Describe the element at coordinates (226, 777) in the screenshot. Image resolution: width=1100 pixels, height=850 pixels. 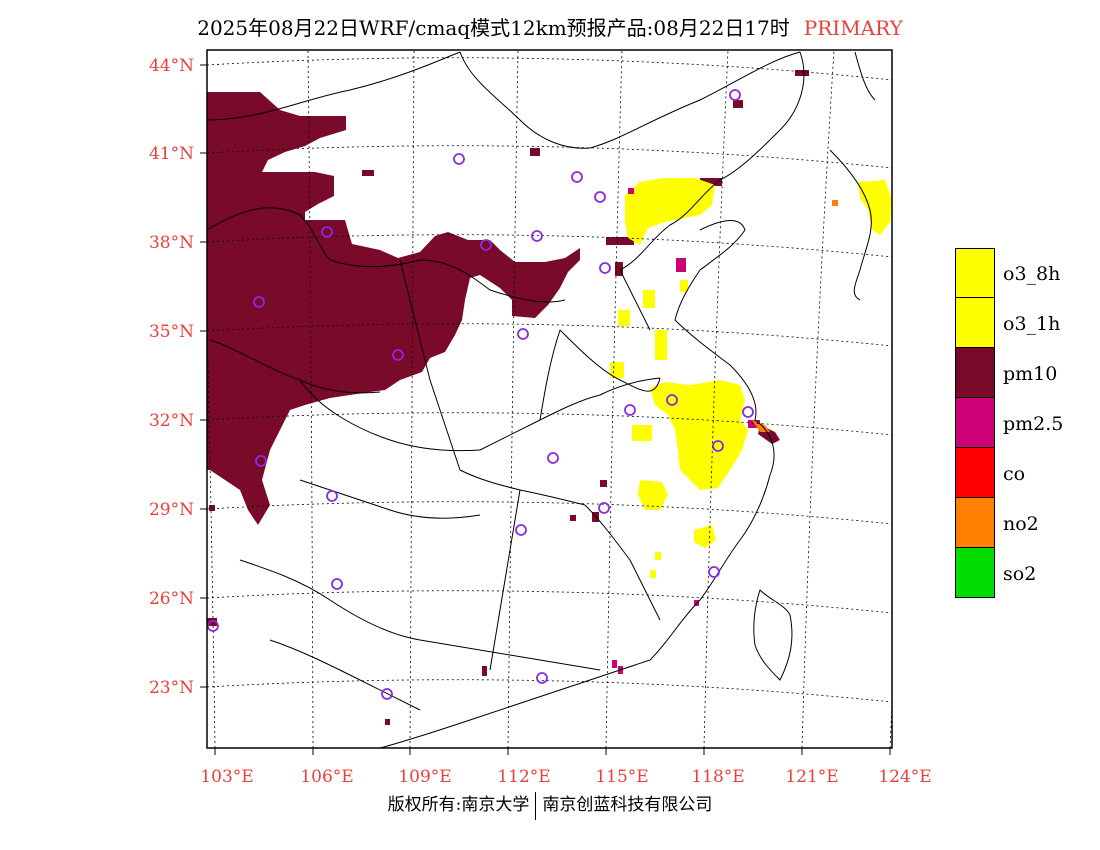
I see `lon-label: 103°E` at that location.